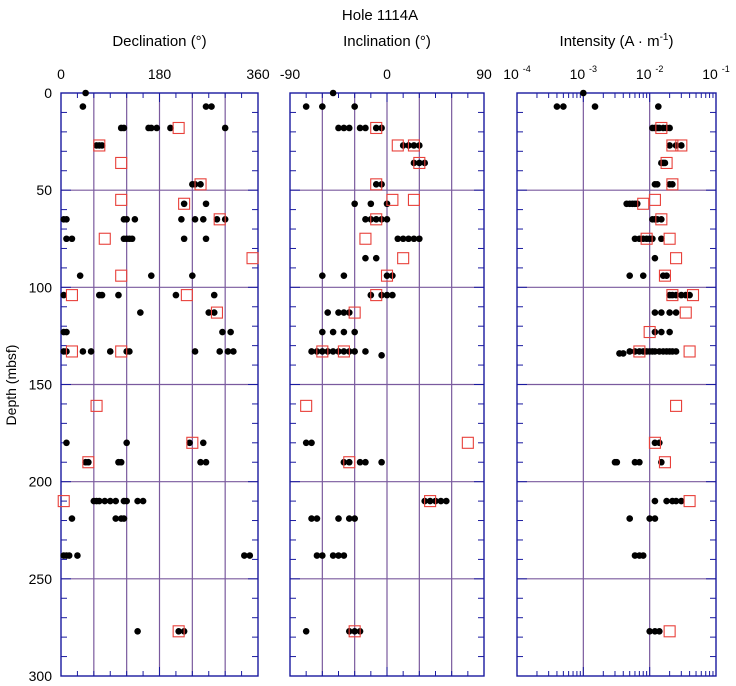 The width and height of the screenshot is (736, 686). What do you see at coordinates (387, 41) in the screenshot?
I see `panel-title: Inclination (°)` at bounding box center [387, 41].